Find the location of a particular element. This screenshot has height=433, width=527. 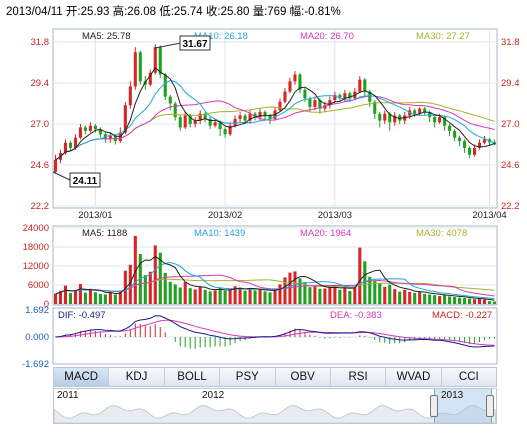

tab-rsi: RSI is located at coordinates (359, 377).